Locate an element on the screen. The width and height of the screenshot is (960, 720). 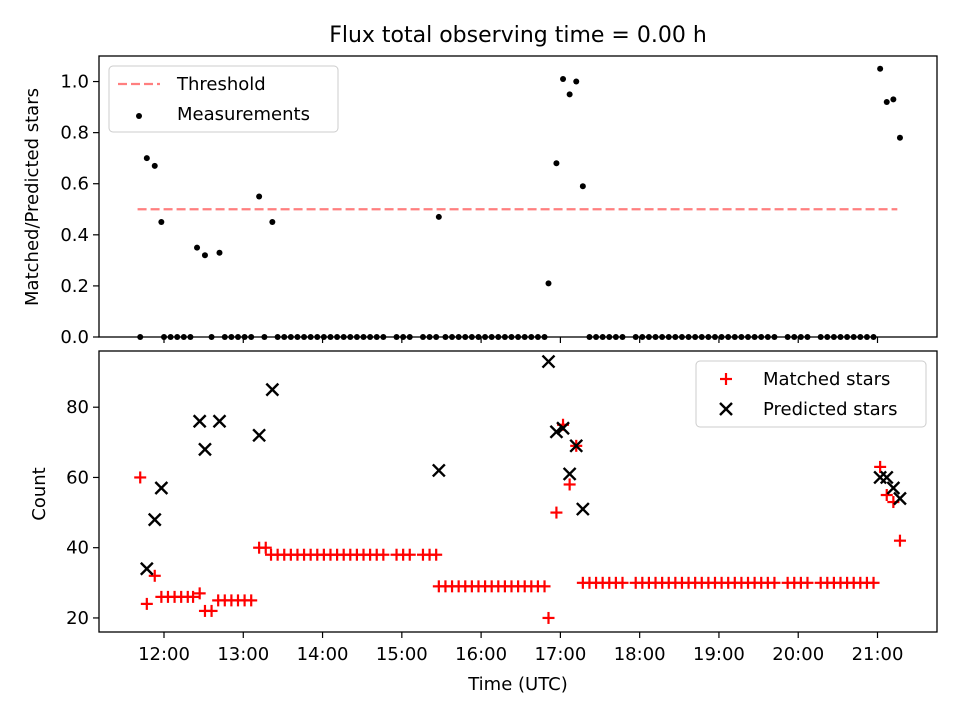
count-y-tick-label: 20 is located at coordinates (77, 618).